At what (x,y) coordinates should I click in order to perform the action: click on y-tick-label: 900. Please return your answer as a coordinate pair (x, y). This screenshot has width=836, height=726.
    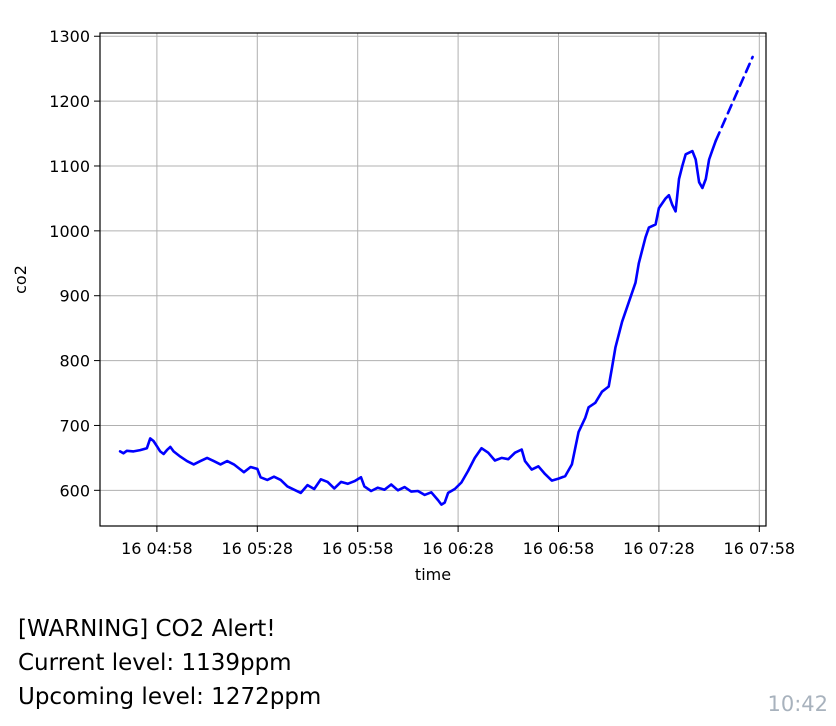
    Looking at the image, I should click on (74, 296).